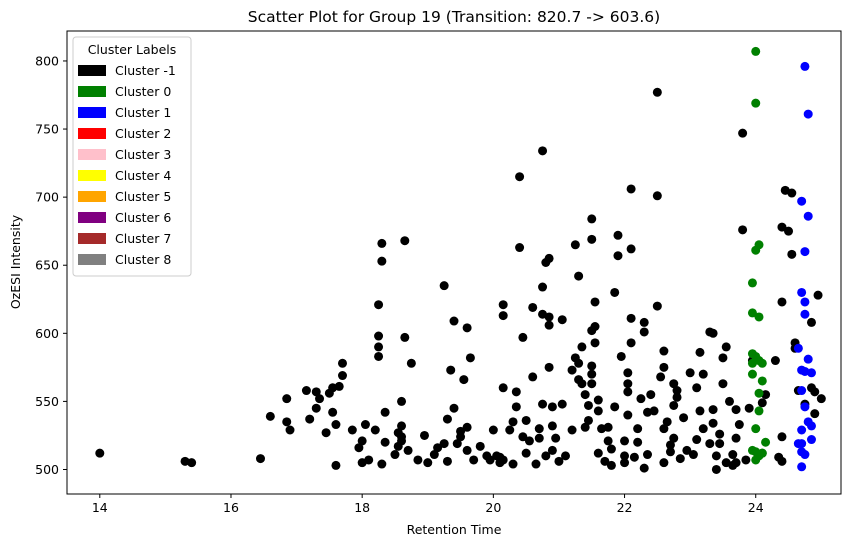  What do you see at coordinates (756, 507) in the screenshot?
I see `x-tick-label: 24` at bounding box center [756, 507].